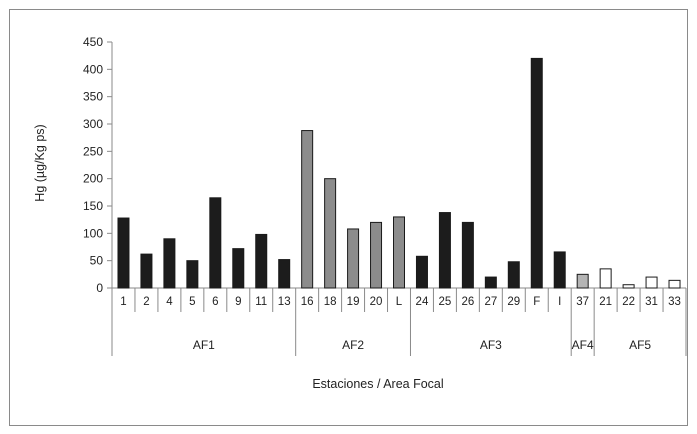  I want to click on bar-F, so click(536, 173).